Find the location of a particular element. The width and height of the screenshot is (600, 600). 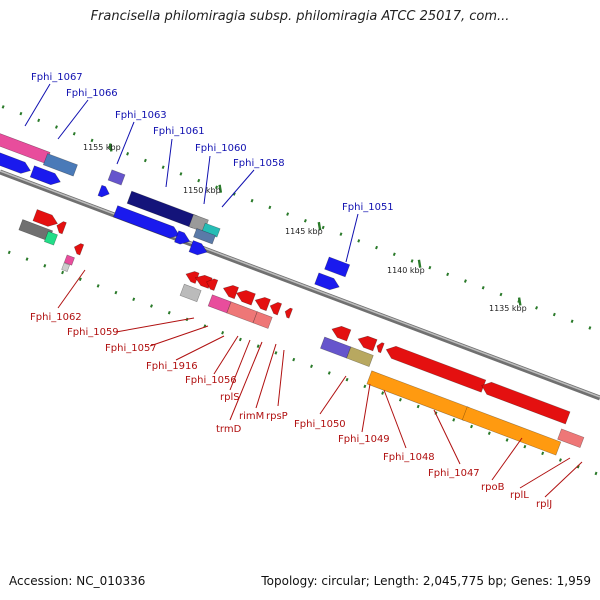

fphi-1057-label: Fphi_1057 is located at coordinates (131, 348).